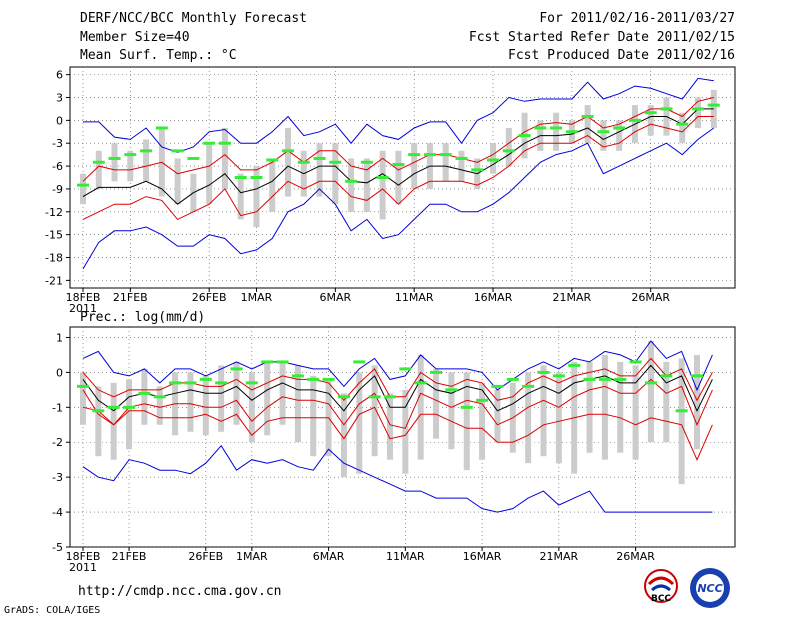 The image size is (800, 618). Describe the element at coordinates (397, 403) in the screenshot. I see `series-line-lower` at that location.